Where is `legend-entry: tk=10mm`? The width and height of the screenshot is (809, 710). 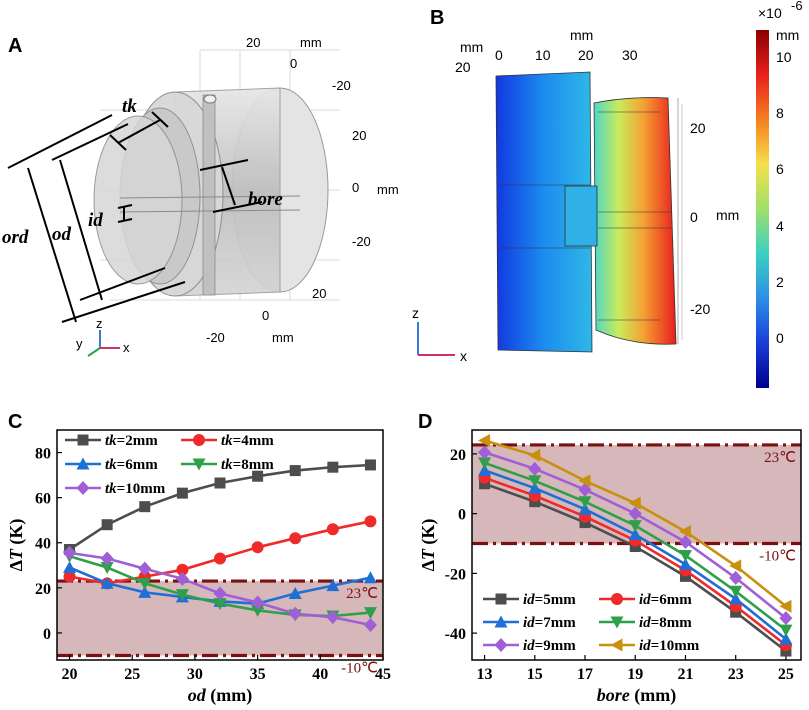 legend-entry: tk=10mm is located at coordinates (135, 489).